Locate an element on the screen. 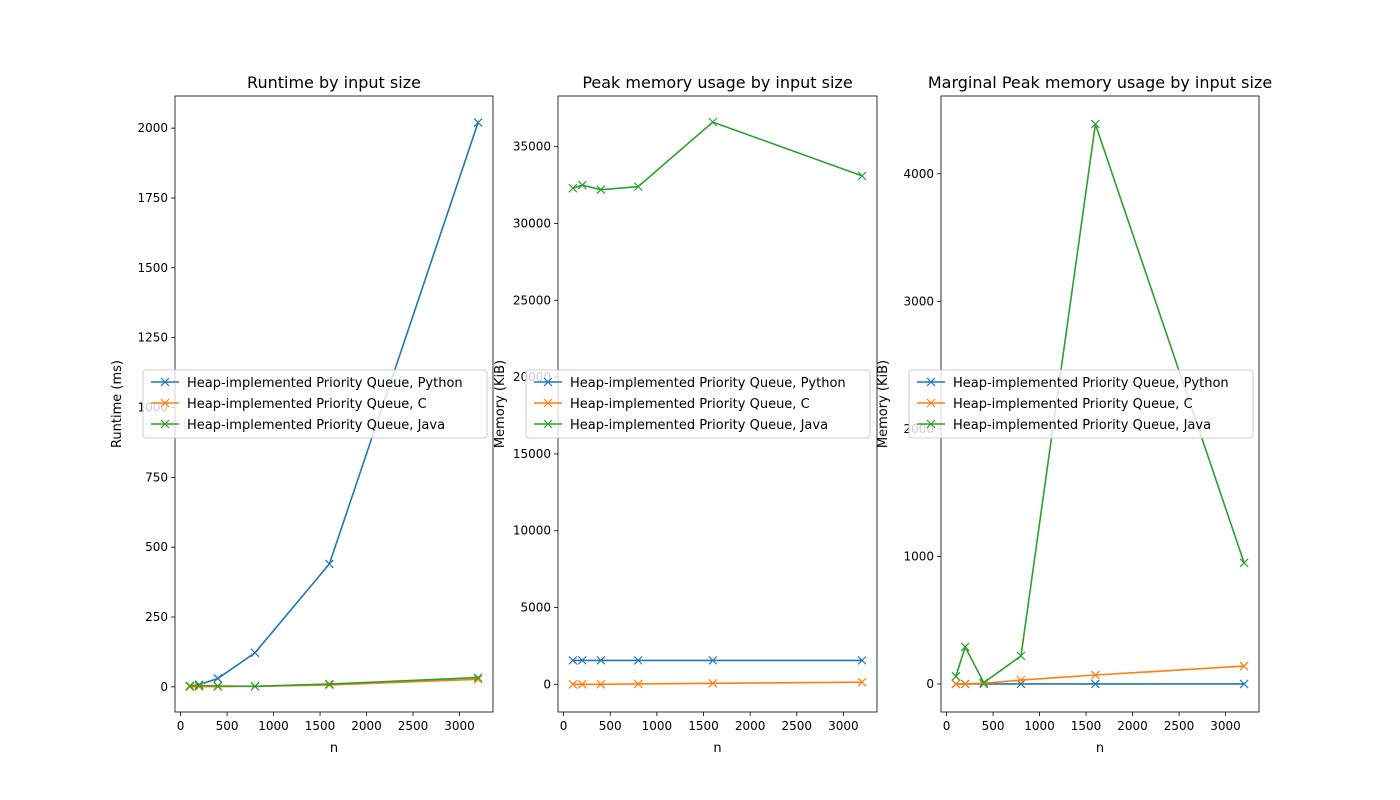 The image size is (1400, 800). y-tick-label: 250 is located at coordinates (156, 617).